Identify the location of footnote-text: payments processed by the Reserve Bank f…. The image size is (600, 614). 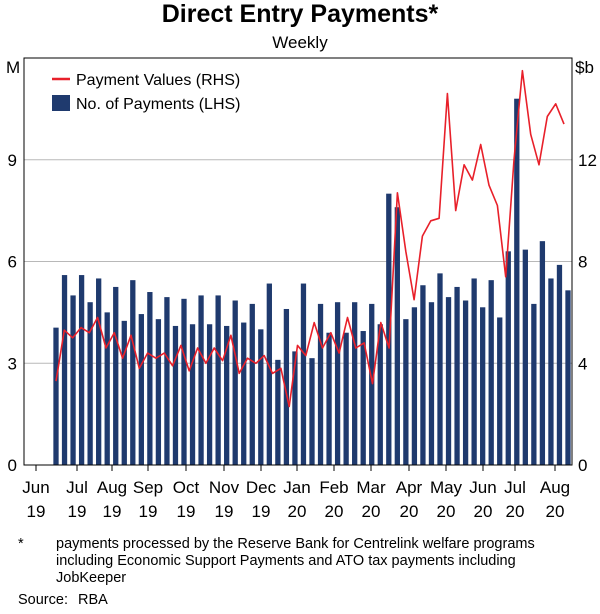
(295, 561).